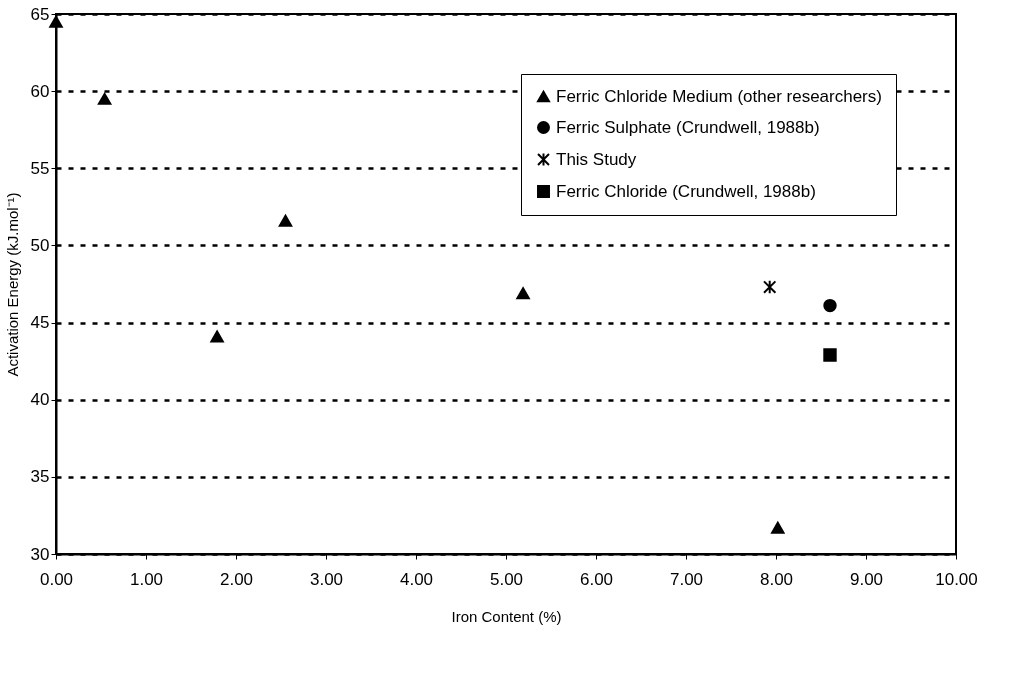 The image size is (1036, 673). Describe the element at coordinates (56, 579) in the screenshot. I see `x-tick-label: 0.00` at that location.